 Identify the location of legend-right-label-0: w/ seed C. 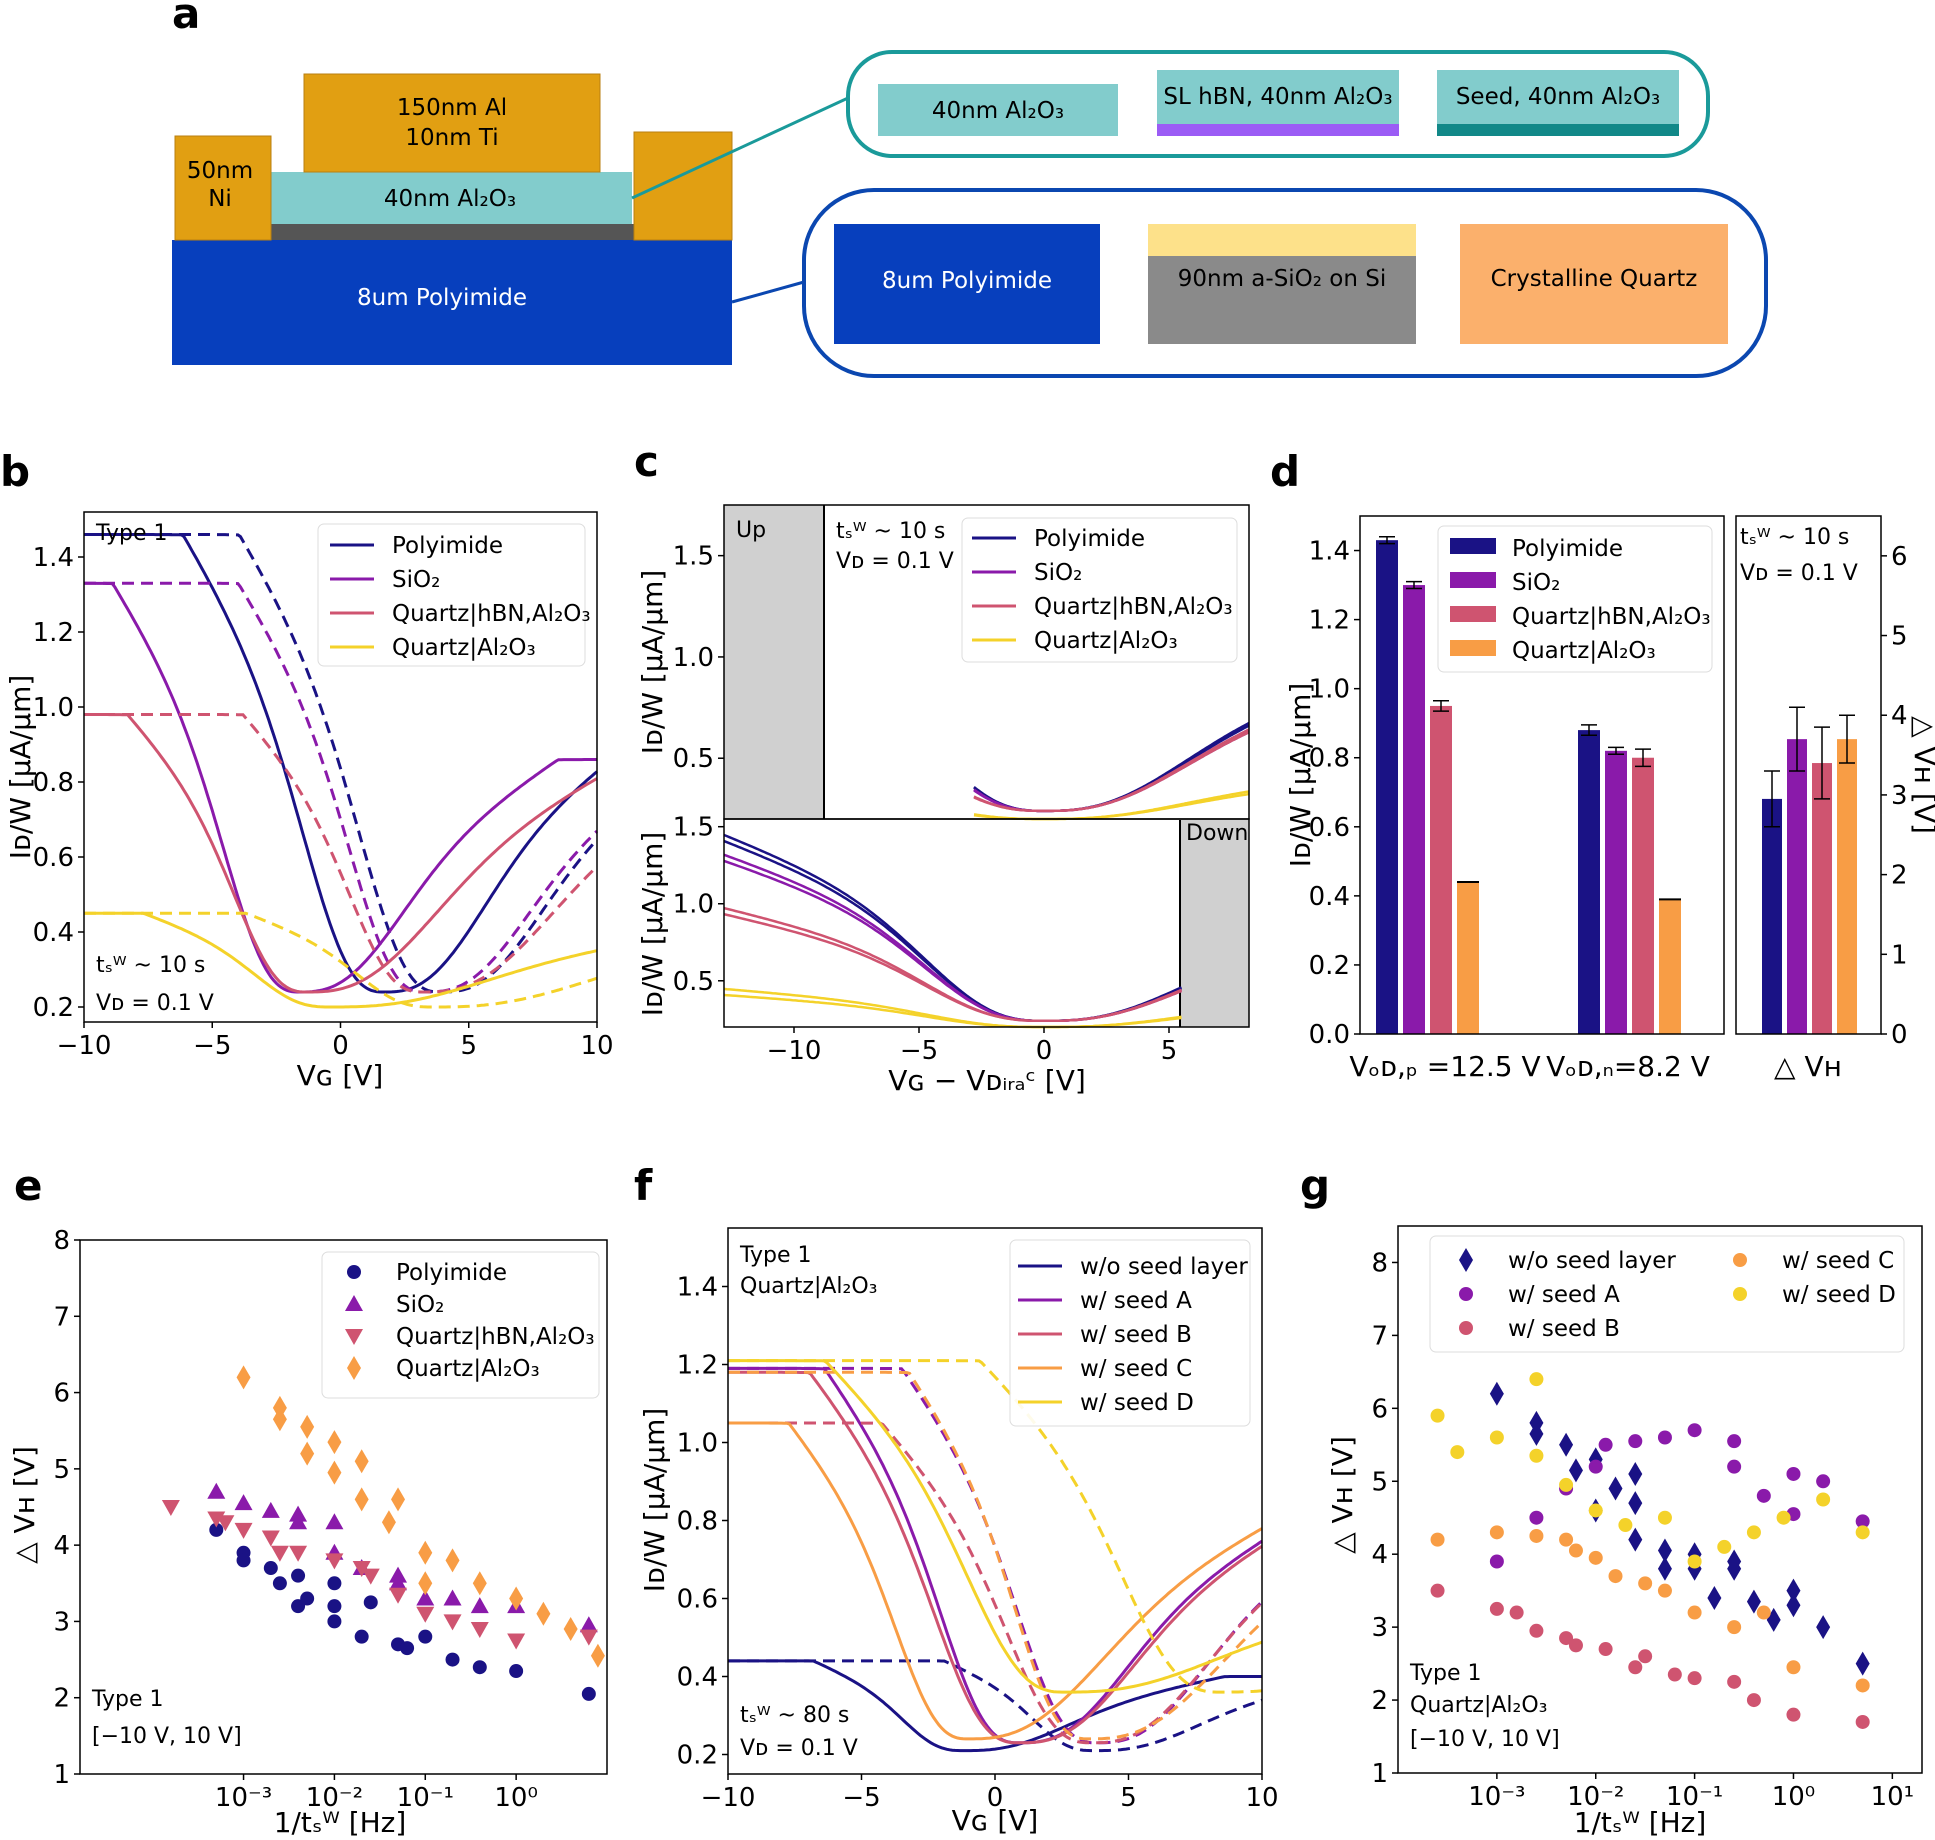
(1838, 1261).